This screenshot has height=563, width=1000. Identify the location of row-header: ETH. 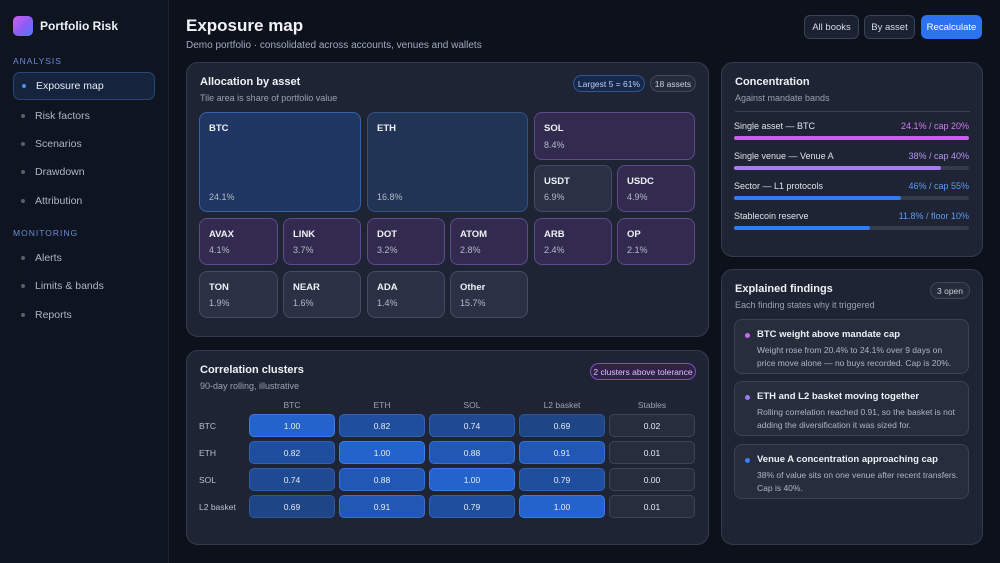
(207, 453).